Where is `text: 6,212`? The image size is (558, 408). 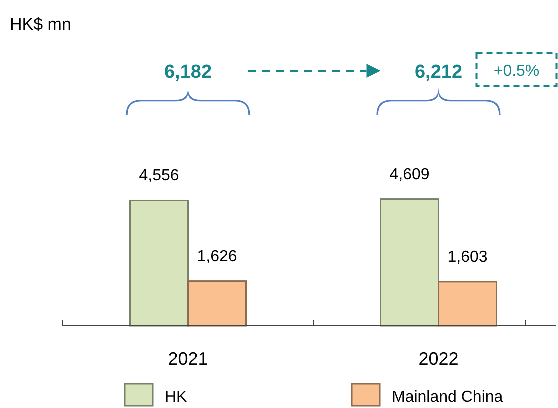
text: 6,212 is located at coordinates (438, 72).